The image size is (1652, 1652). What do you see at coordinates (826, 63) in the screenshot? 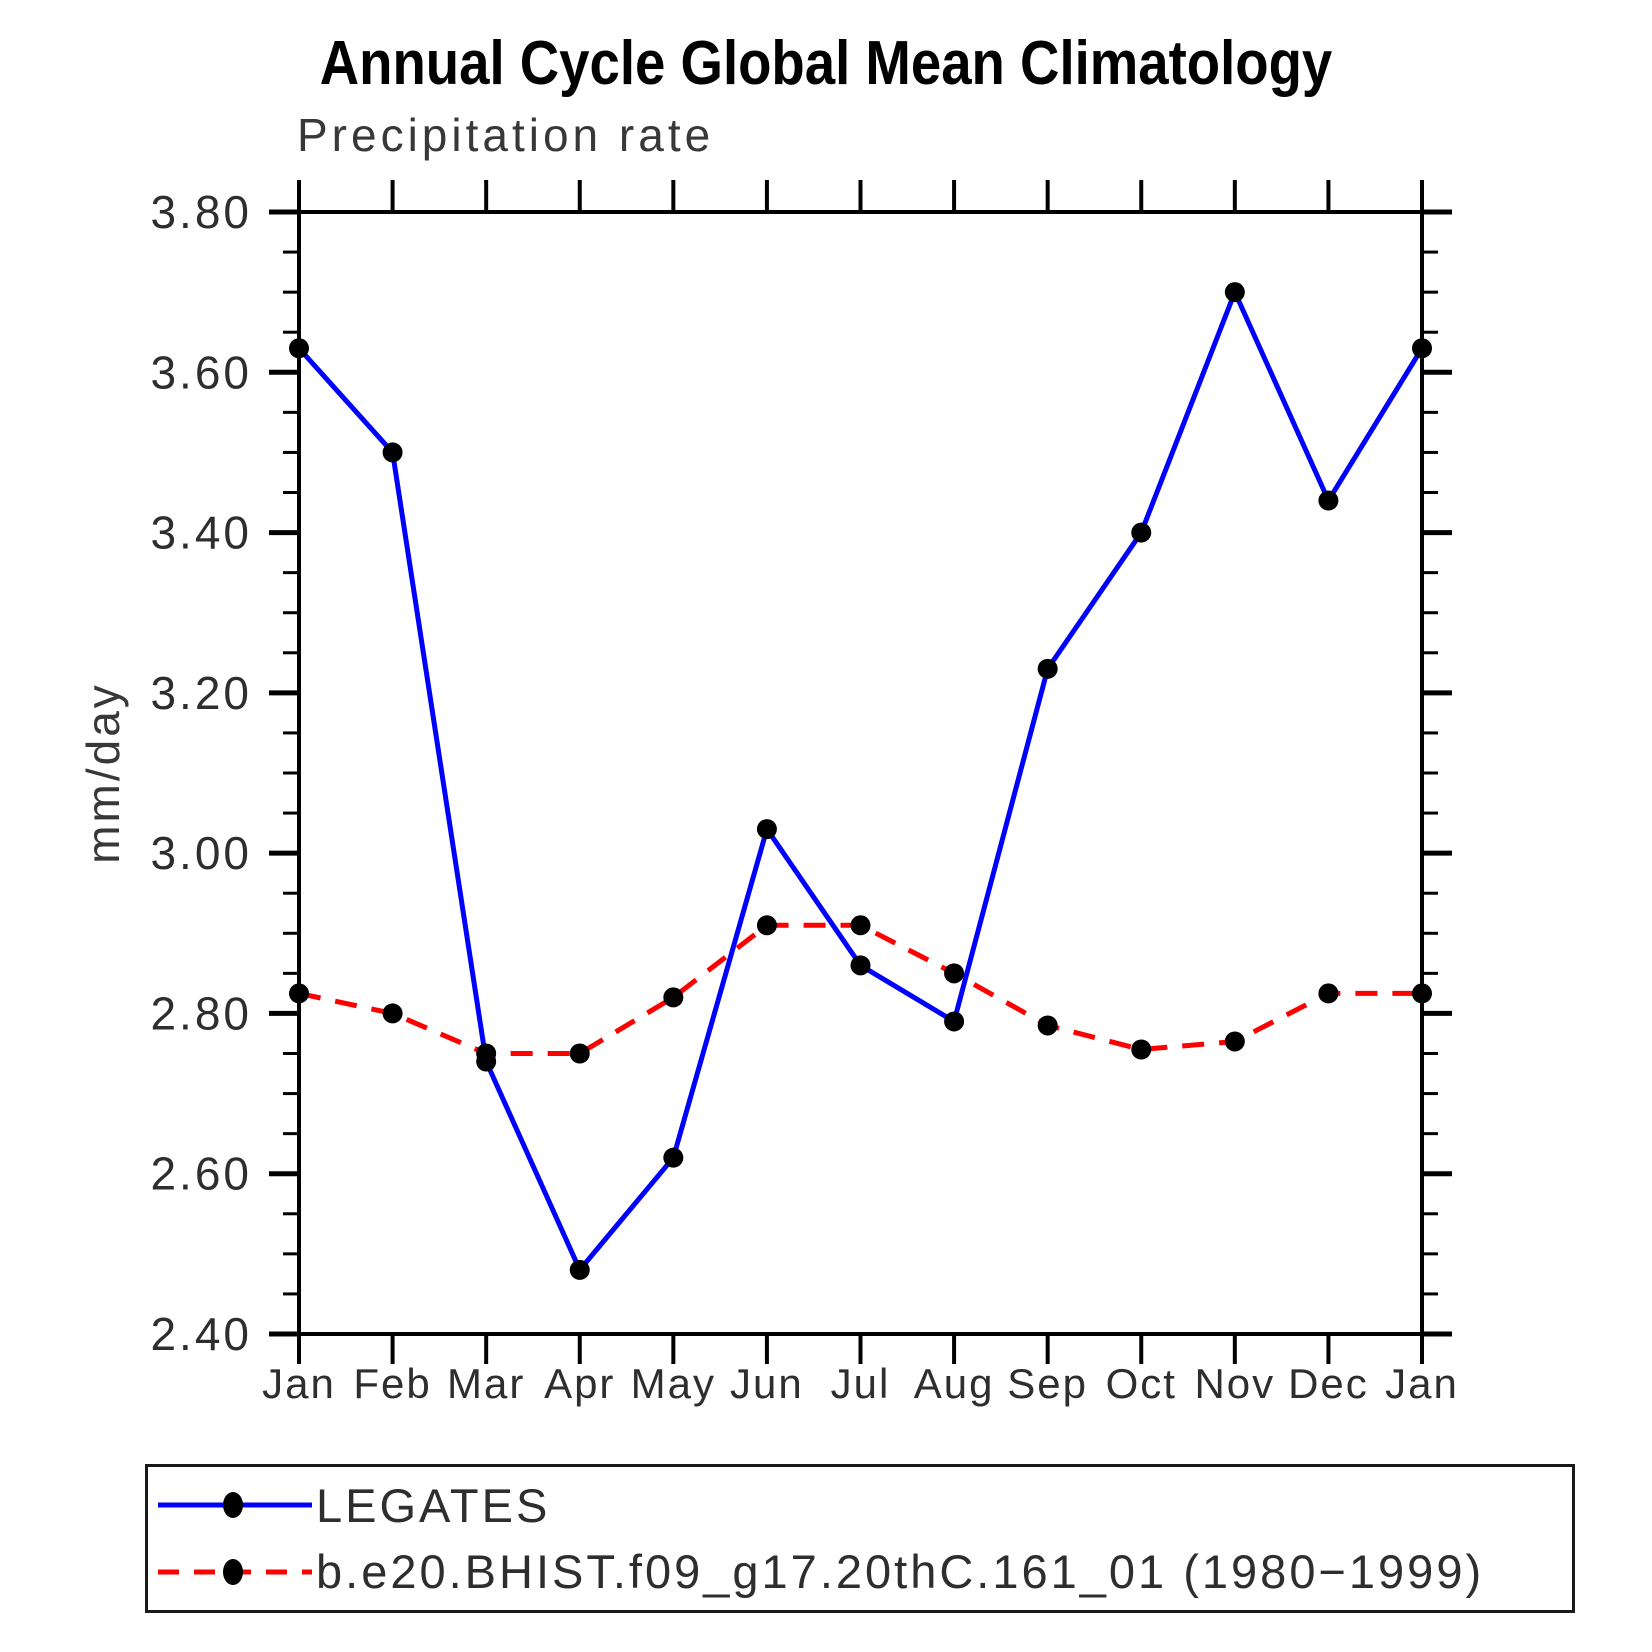
I see `chart-title: Annual Cycle Global Mean Climatology` at bounding box center [826, 63].